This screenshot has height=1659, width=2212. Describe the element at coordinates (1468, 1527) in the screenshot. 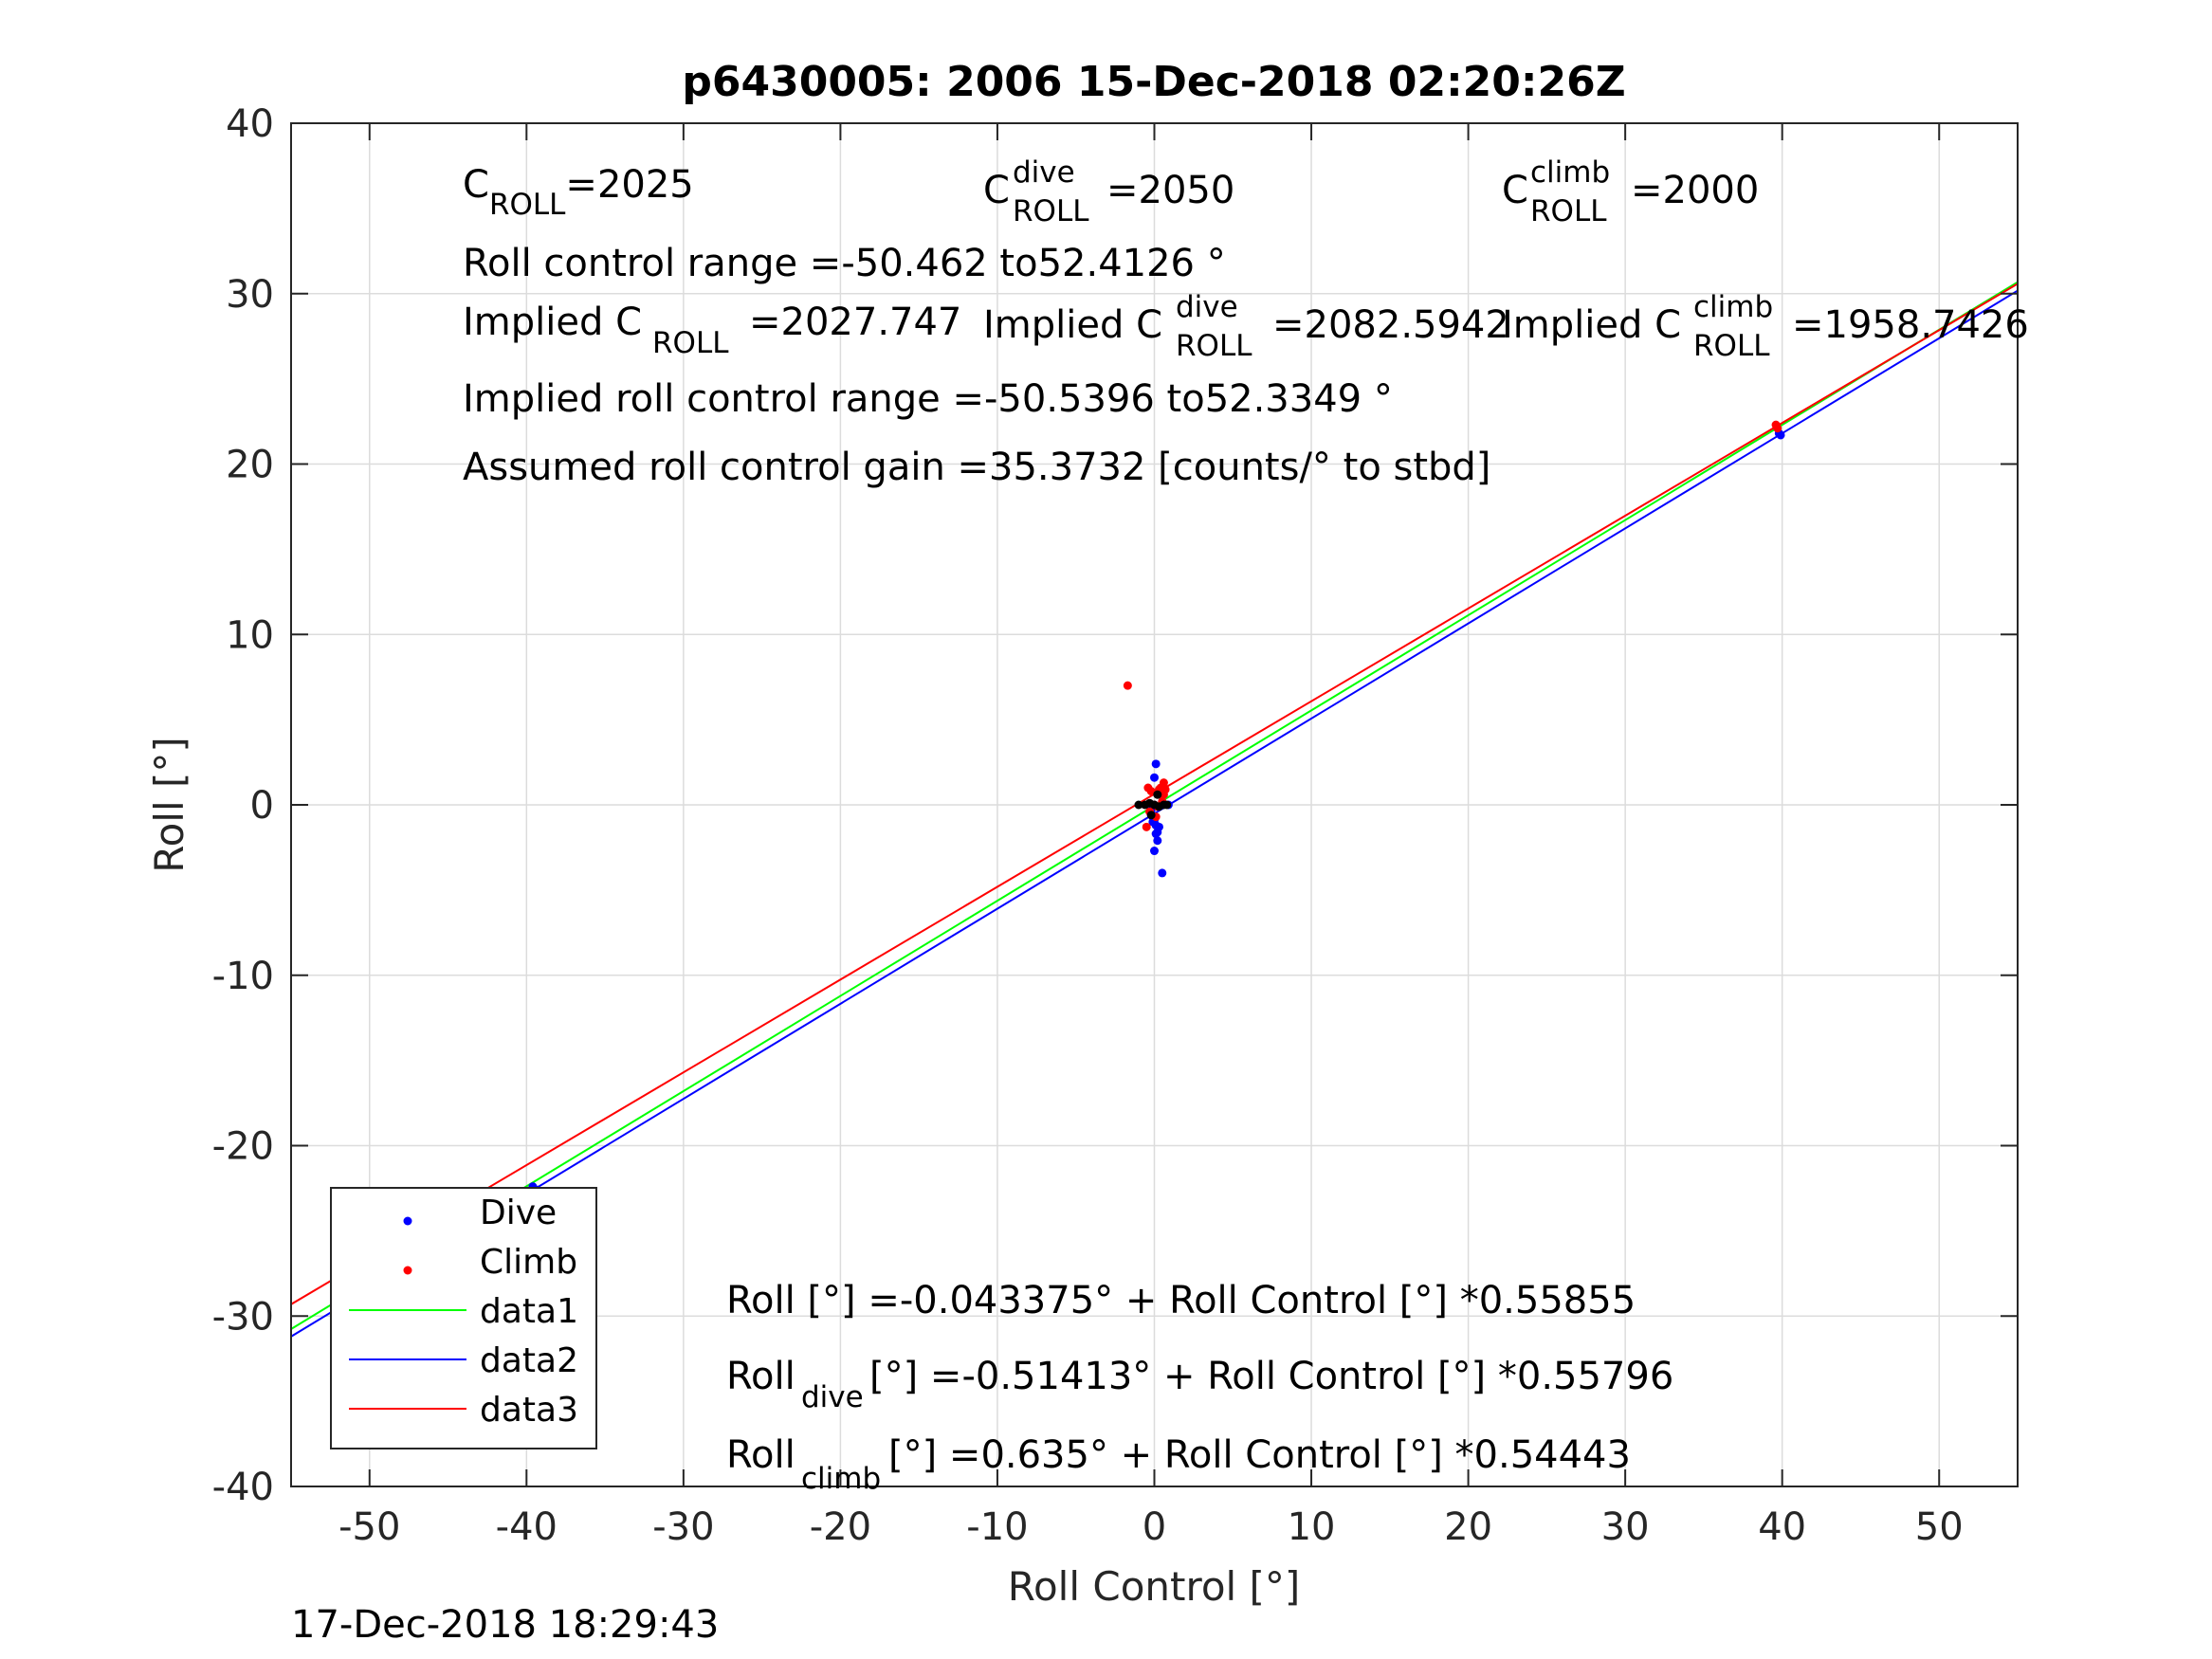

I see `x-tick-label: 20` at that location.